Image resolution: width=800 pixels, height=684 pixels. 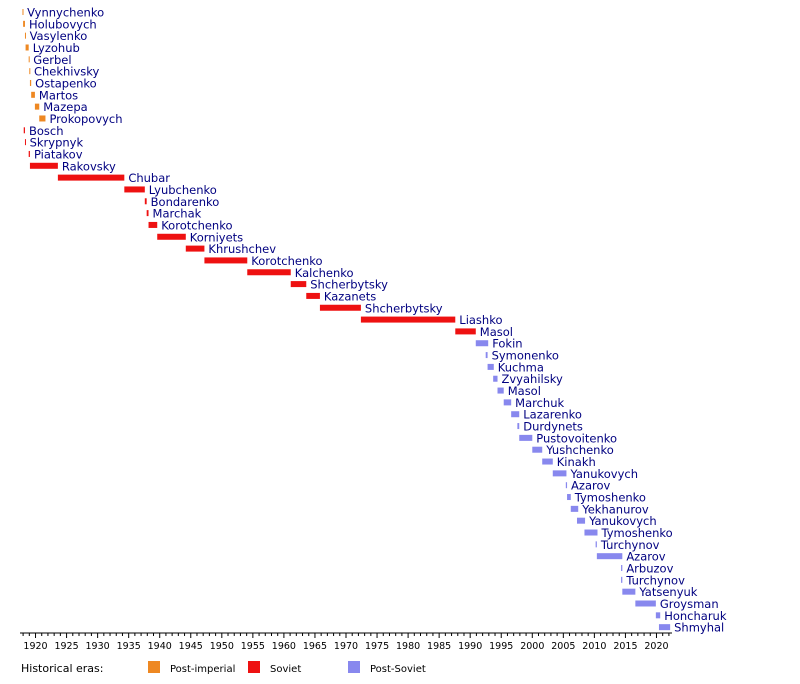 I want to click on bar-label-41: Azarov, so click(x=590, y=486).